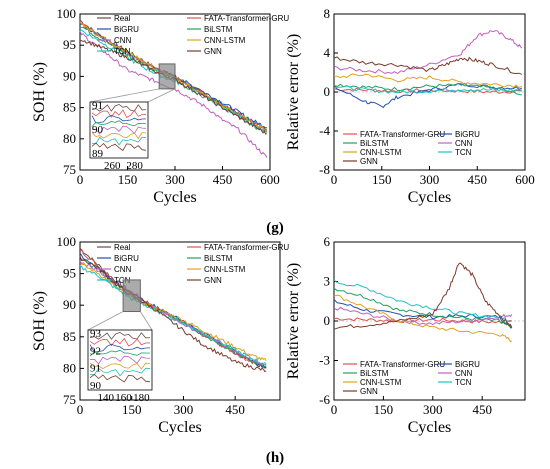 This screenshot has height=469, width=550. Describe the element at coordinates (327, 241) in the screenshot. I see `y-tick-label: 6` at that location.